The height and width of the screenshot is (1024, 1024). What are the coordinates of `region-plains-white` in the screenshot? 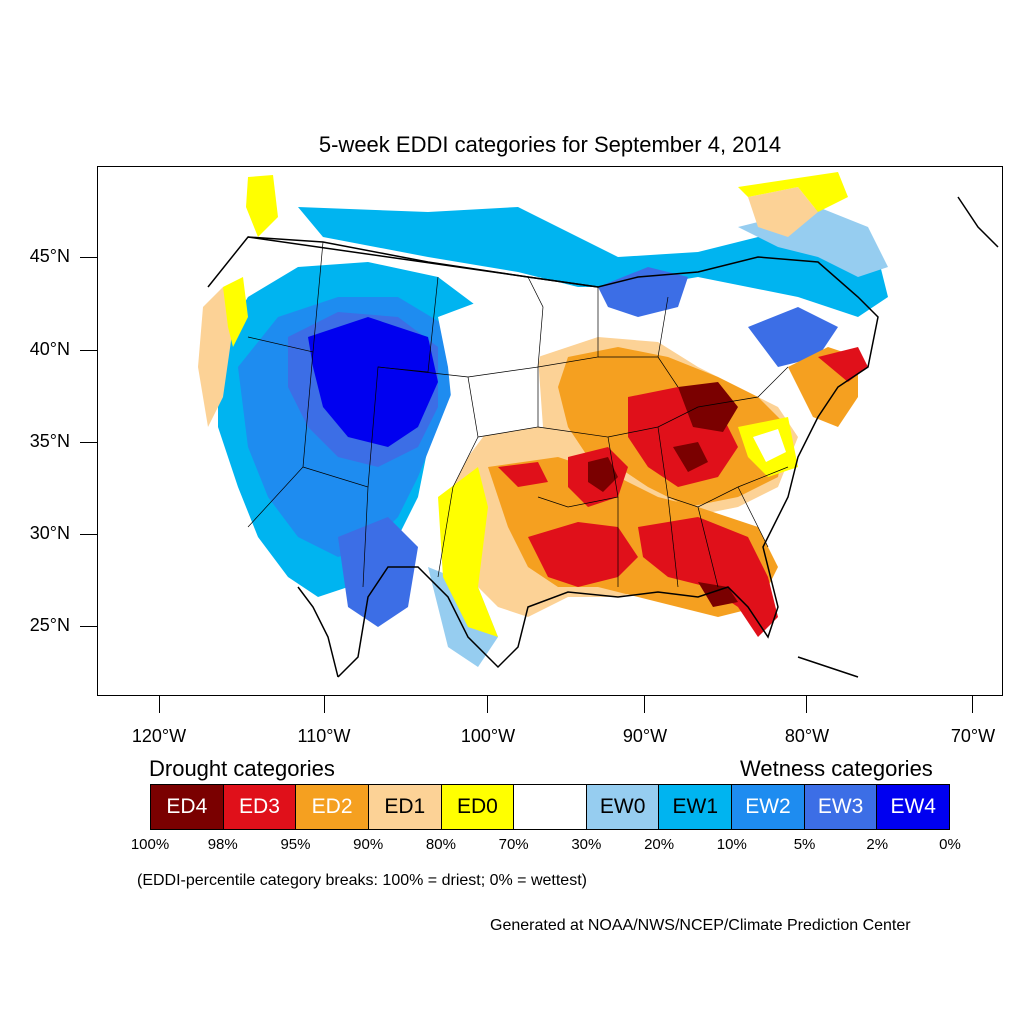 It's located at (493, 372).